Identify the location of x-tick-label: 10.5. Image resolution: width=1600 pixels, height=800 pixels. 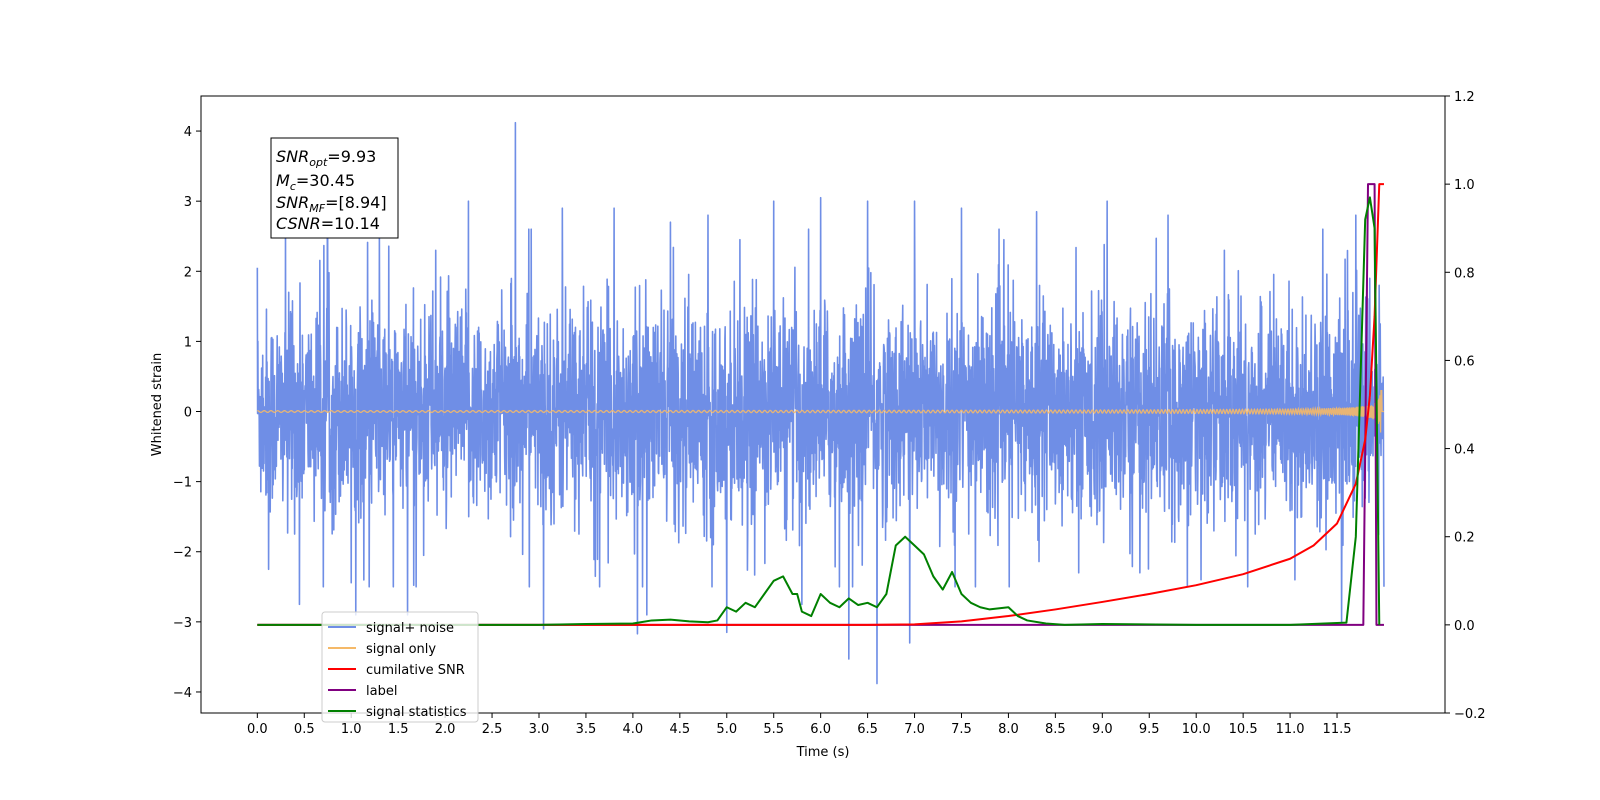
(1243, 729).